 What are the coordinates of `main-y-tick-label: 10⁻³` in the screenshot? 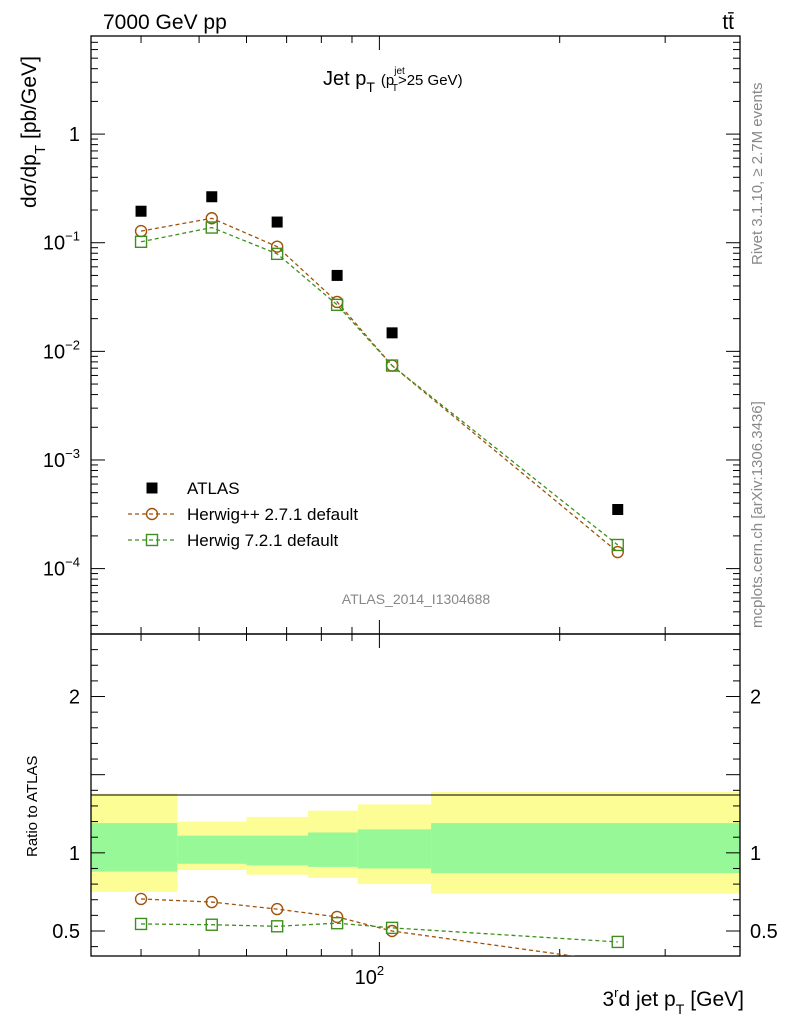 It's located at (61, 459).